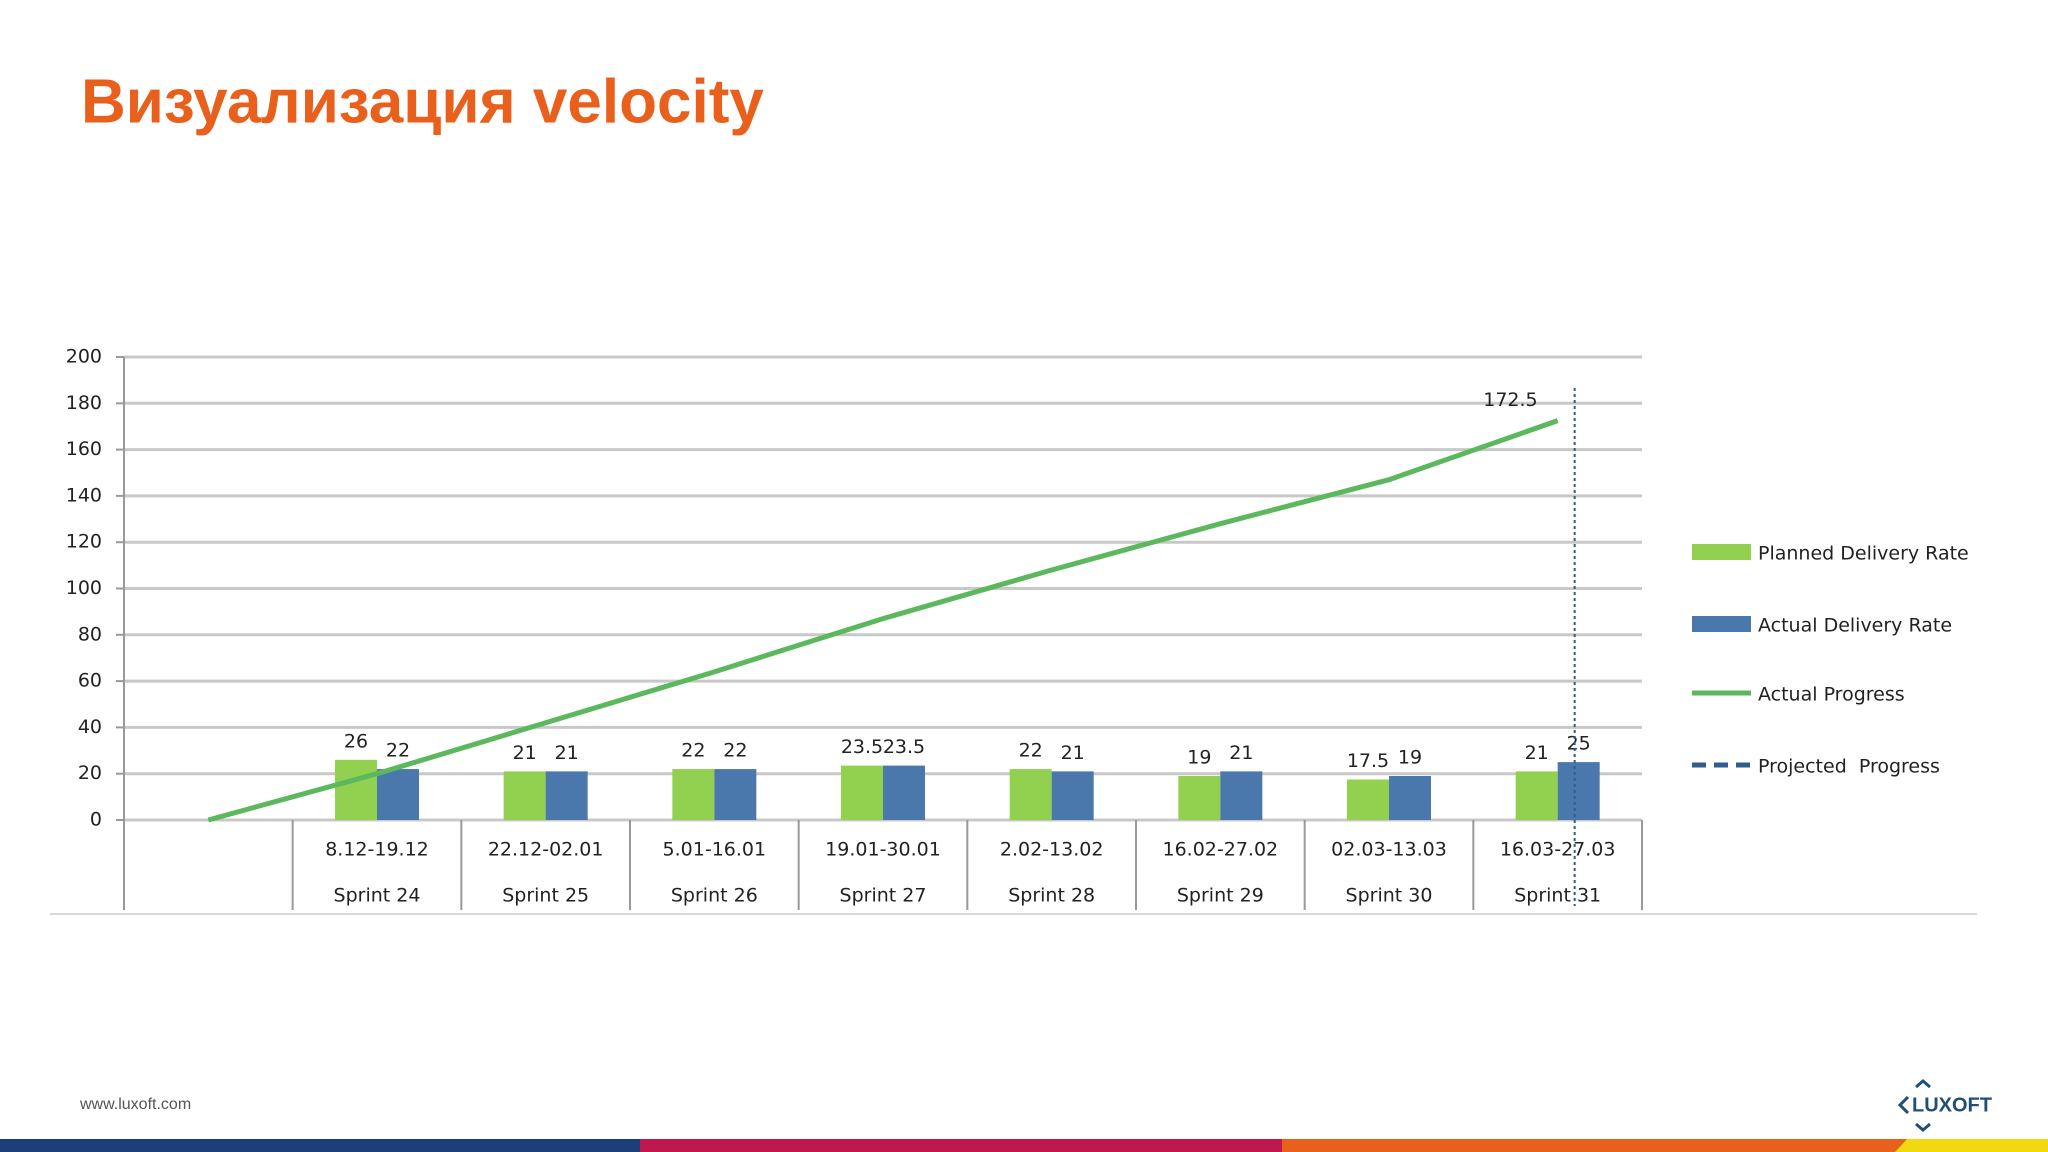  What do you see at coordinates (377, 896) in the screenshot?
I see `sprint-label: Sprint 24` at bounding box center [377, 896].